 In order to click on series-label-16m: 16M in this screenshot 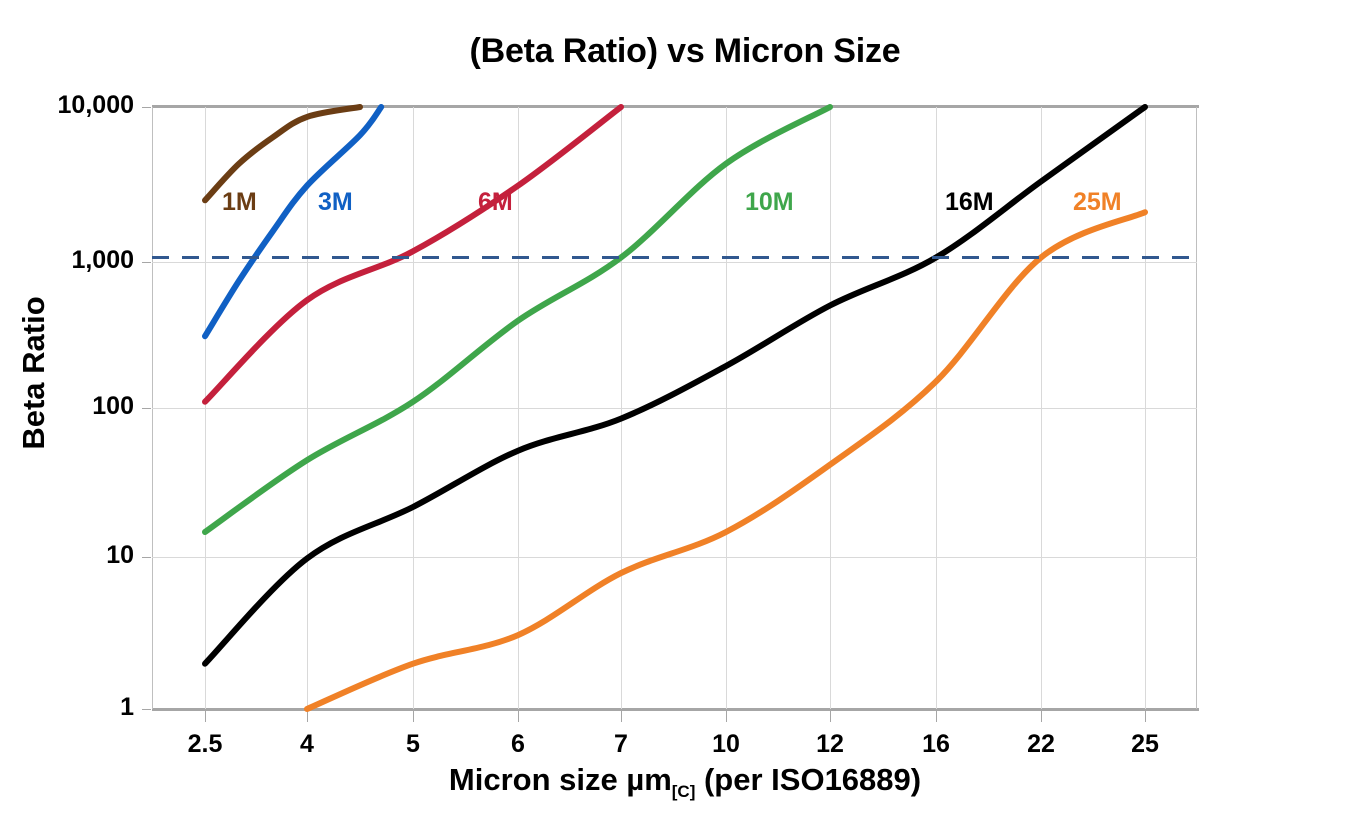, I will do `click(969, 202)`.